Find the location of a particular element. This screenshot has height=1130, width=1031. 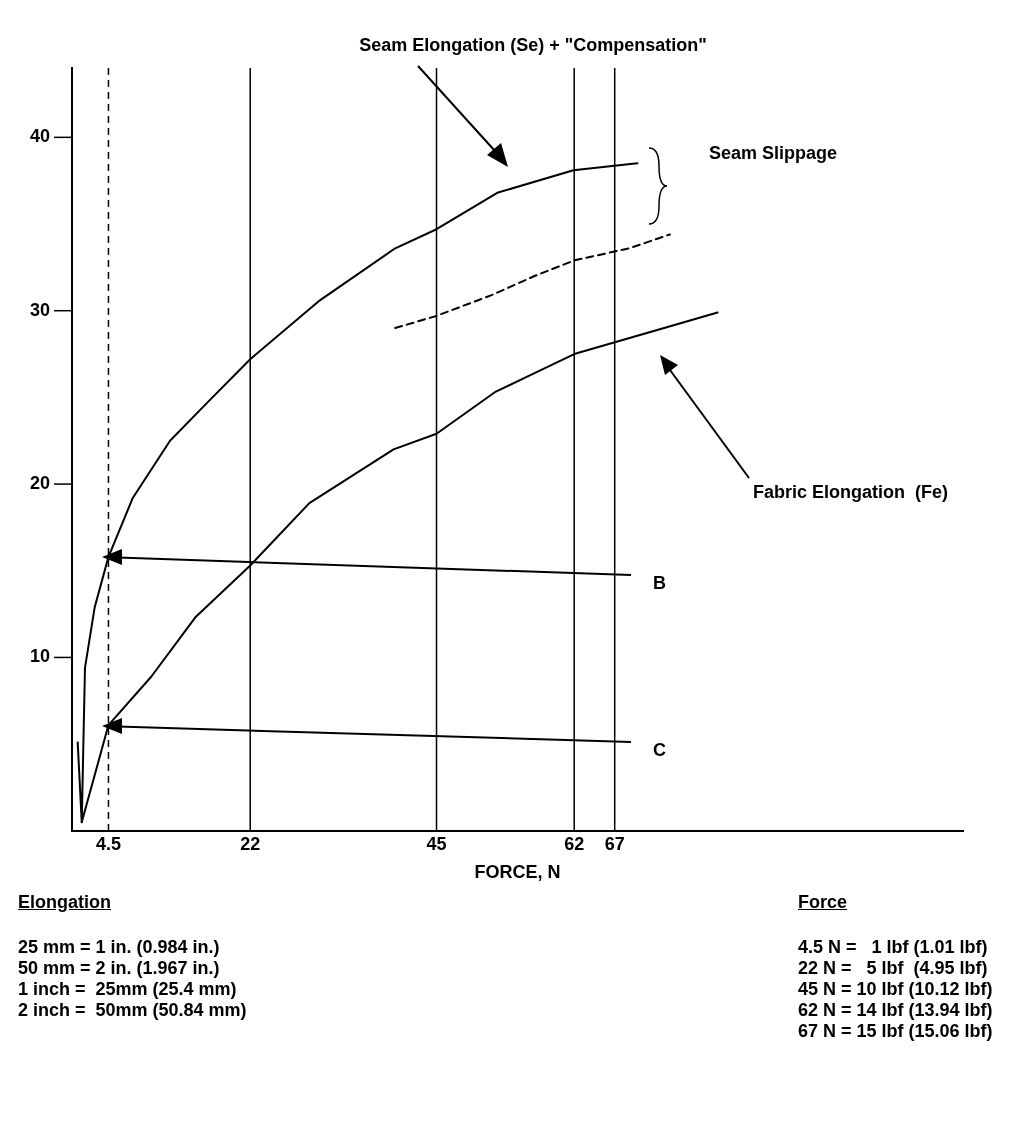

text: 1 inch = 25mm (25.4 mm) is located at coordinates (128, 989).